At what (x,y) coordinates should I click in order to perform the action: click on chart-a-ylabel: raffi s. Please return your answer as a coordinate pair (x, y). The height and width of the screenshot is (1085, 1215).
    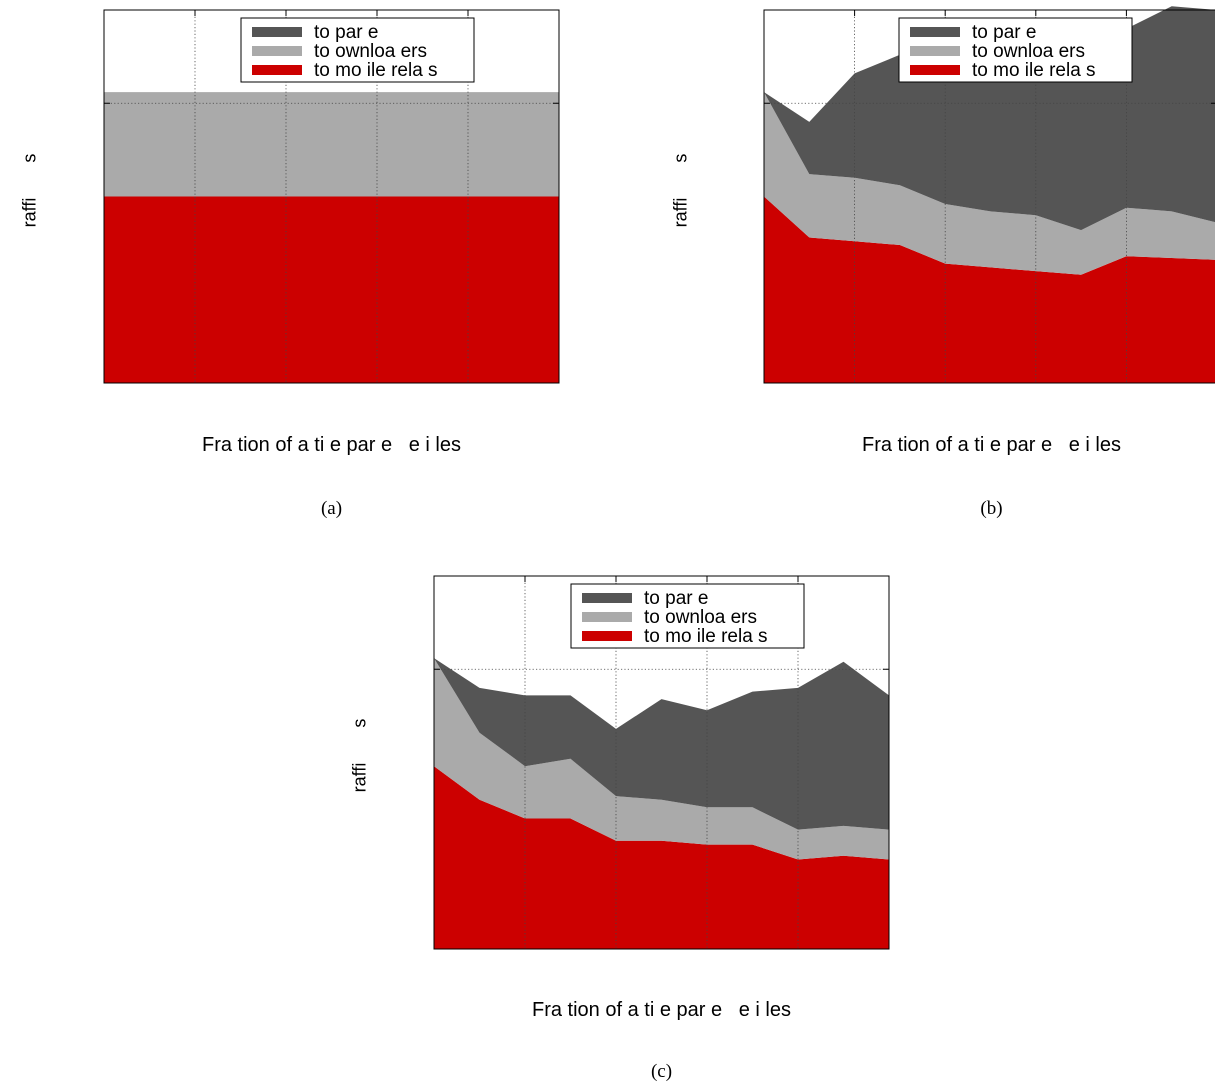
    Looking at the image, I should click on (29, 190).